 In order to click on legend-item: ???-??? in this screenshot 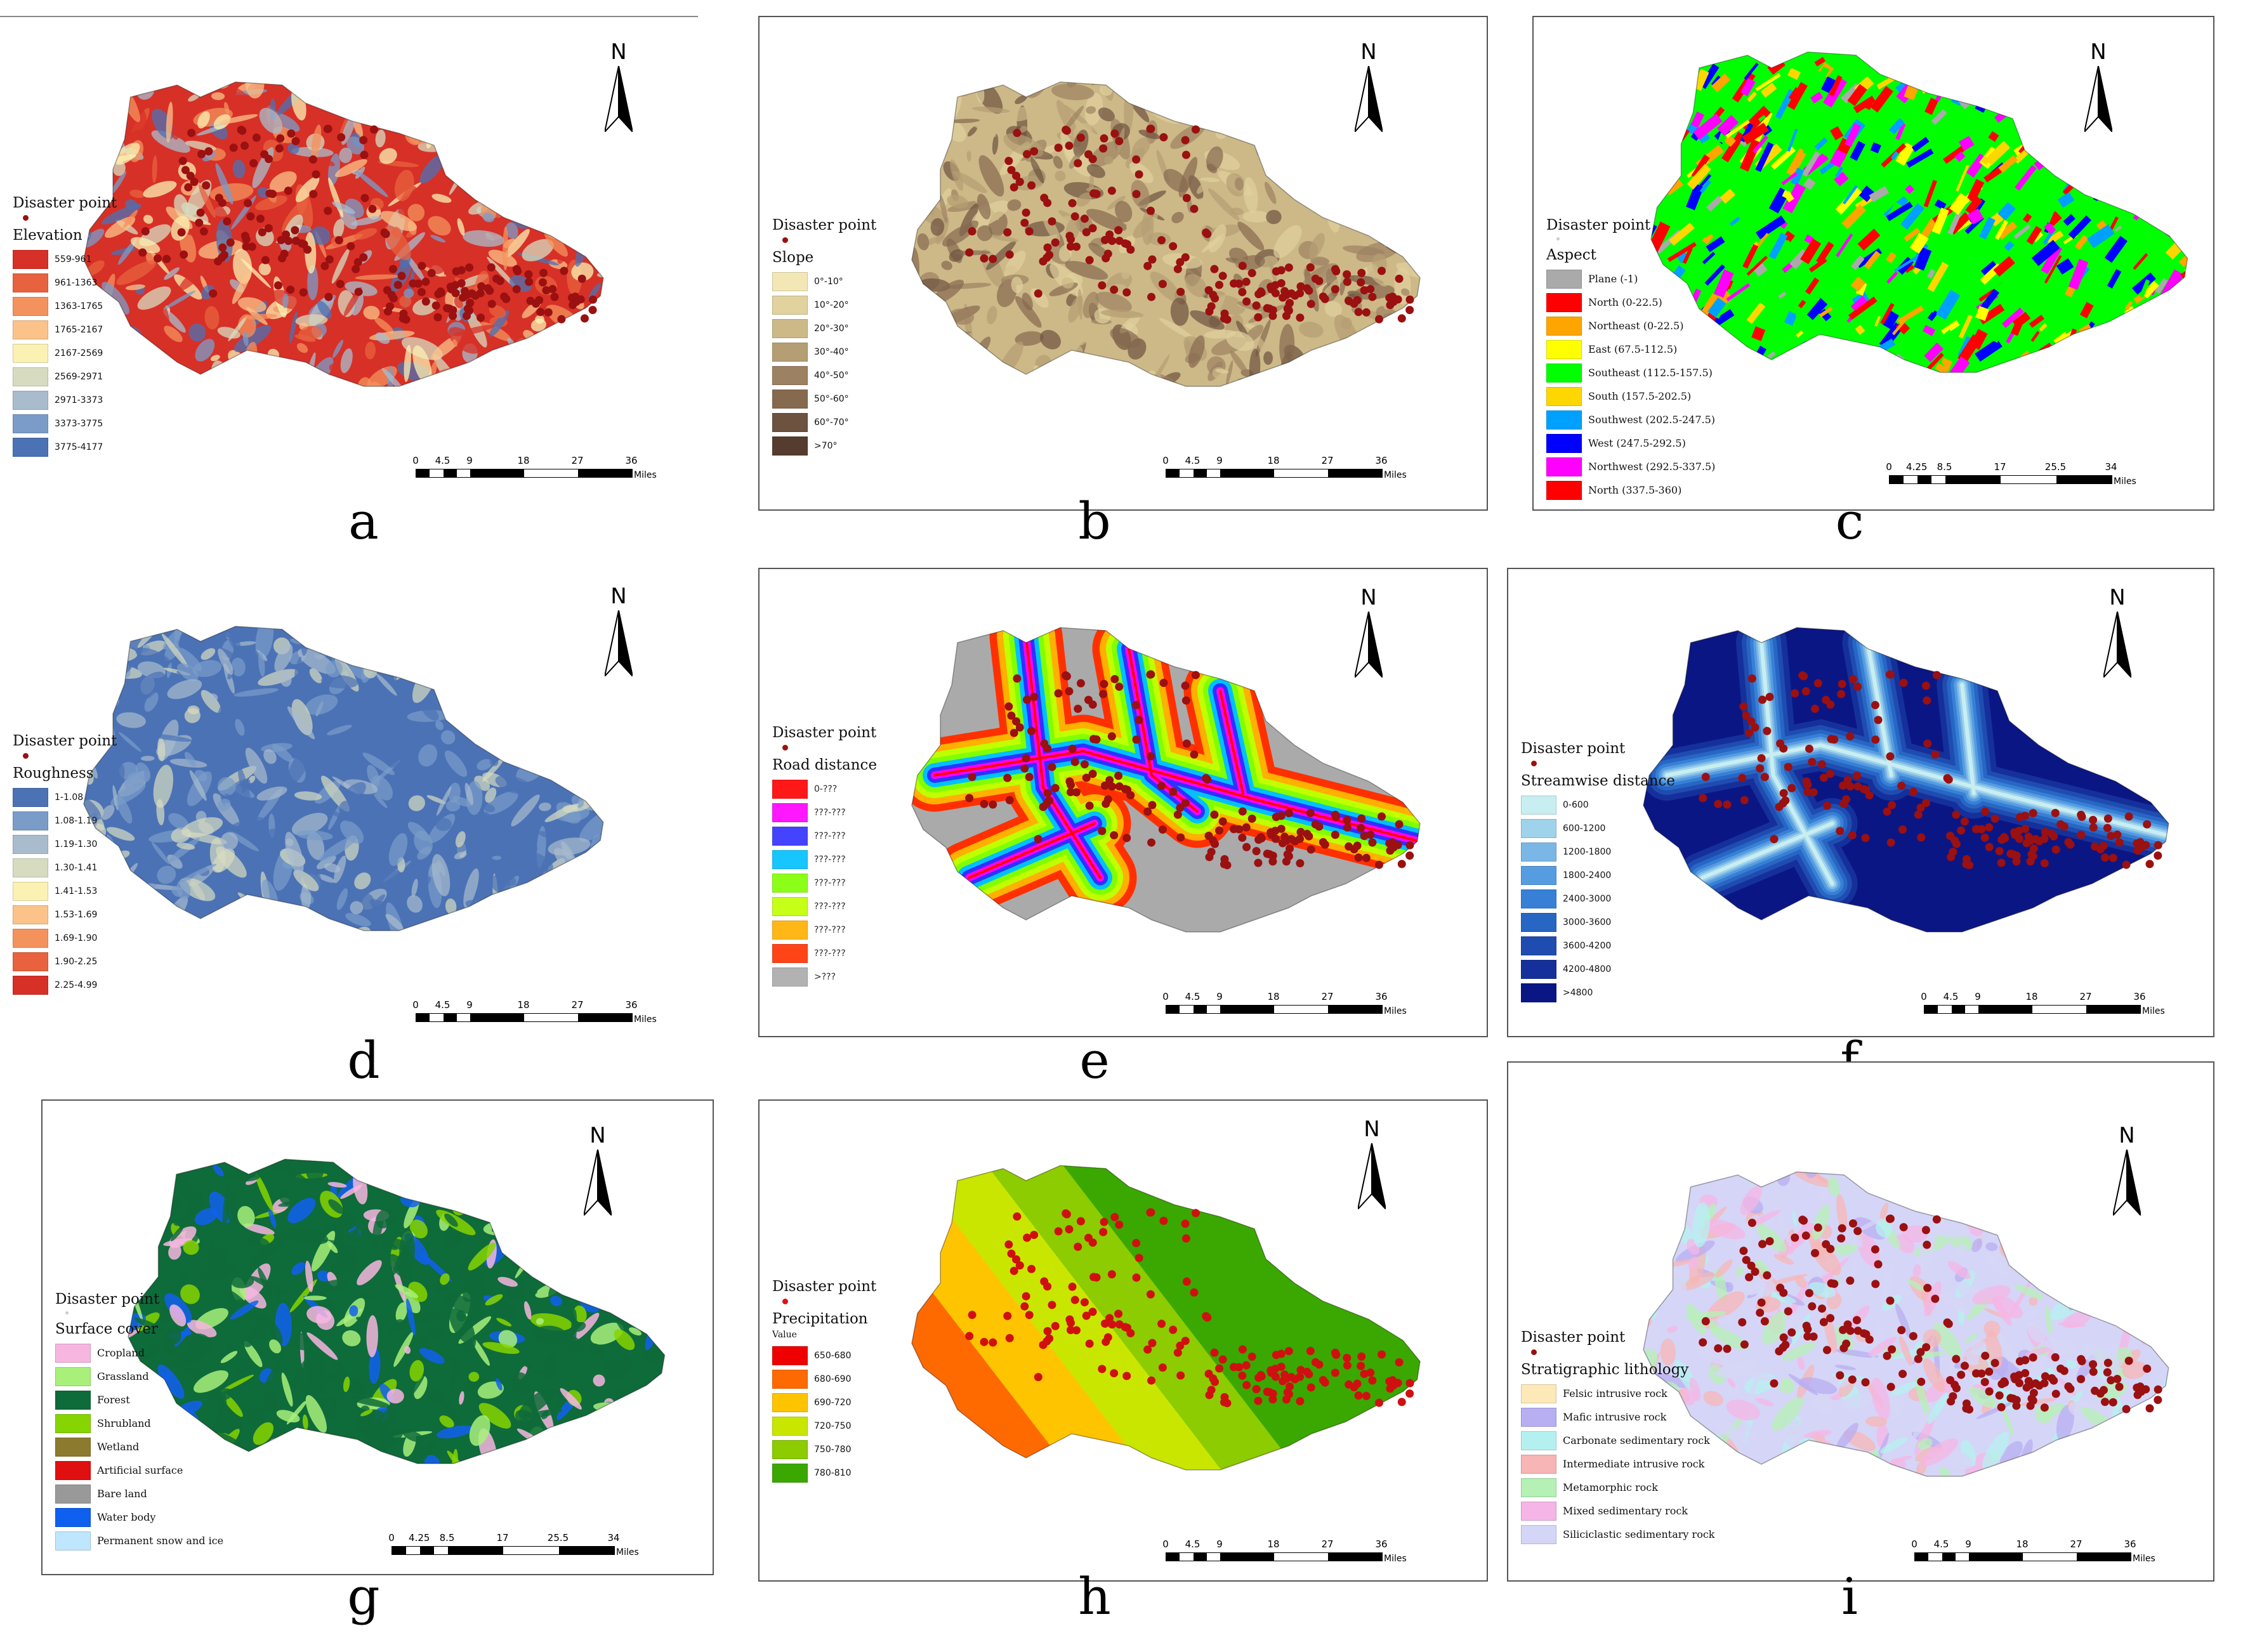, I will do `click(824, 953)`.